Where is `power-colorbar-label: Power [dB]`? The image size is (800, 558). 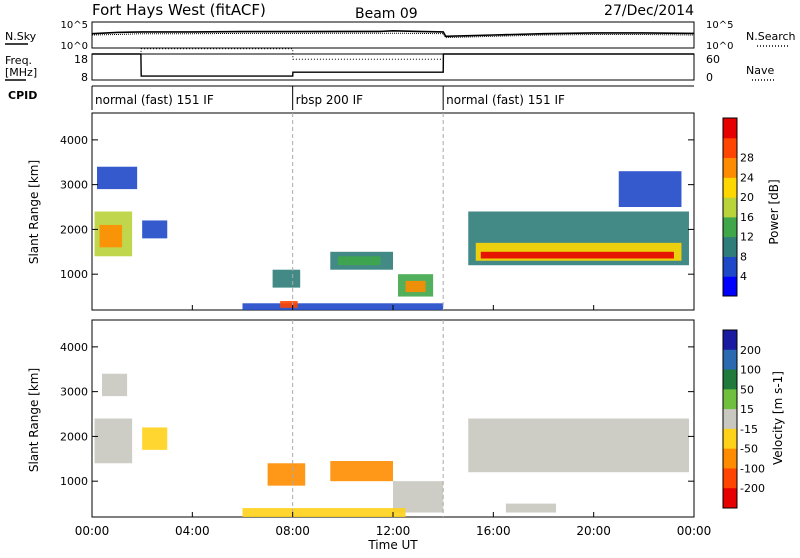
power-colorbar-label: Power [dB] is located at coordinates (774, 211).